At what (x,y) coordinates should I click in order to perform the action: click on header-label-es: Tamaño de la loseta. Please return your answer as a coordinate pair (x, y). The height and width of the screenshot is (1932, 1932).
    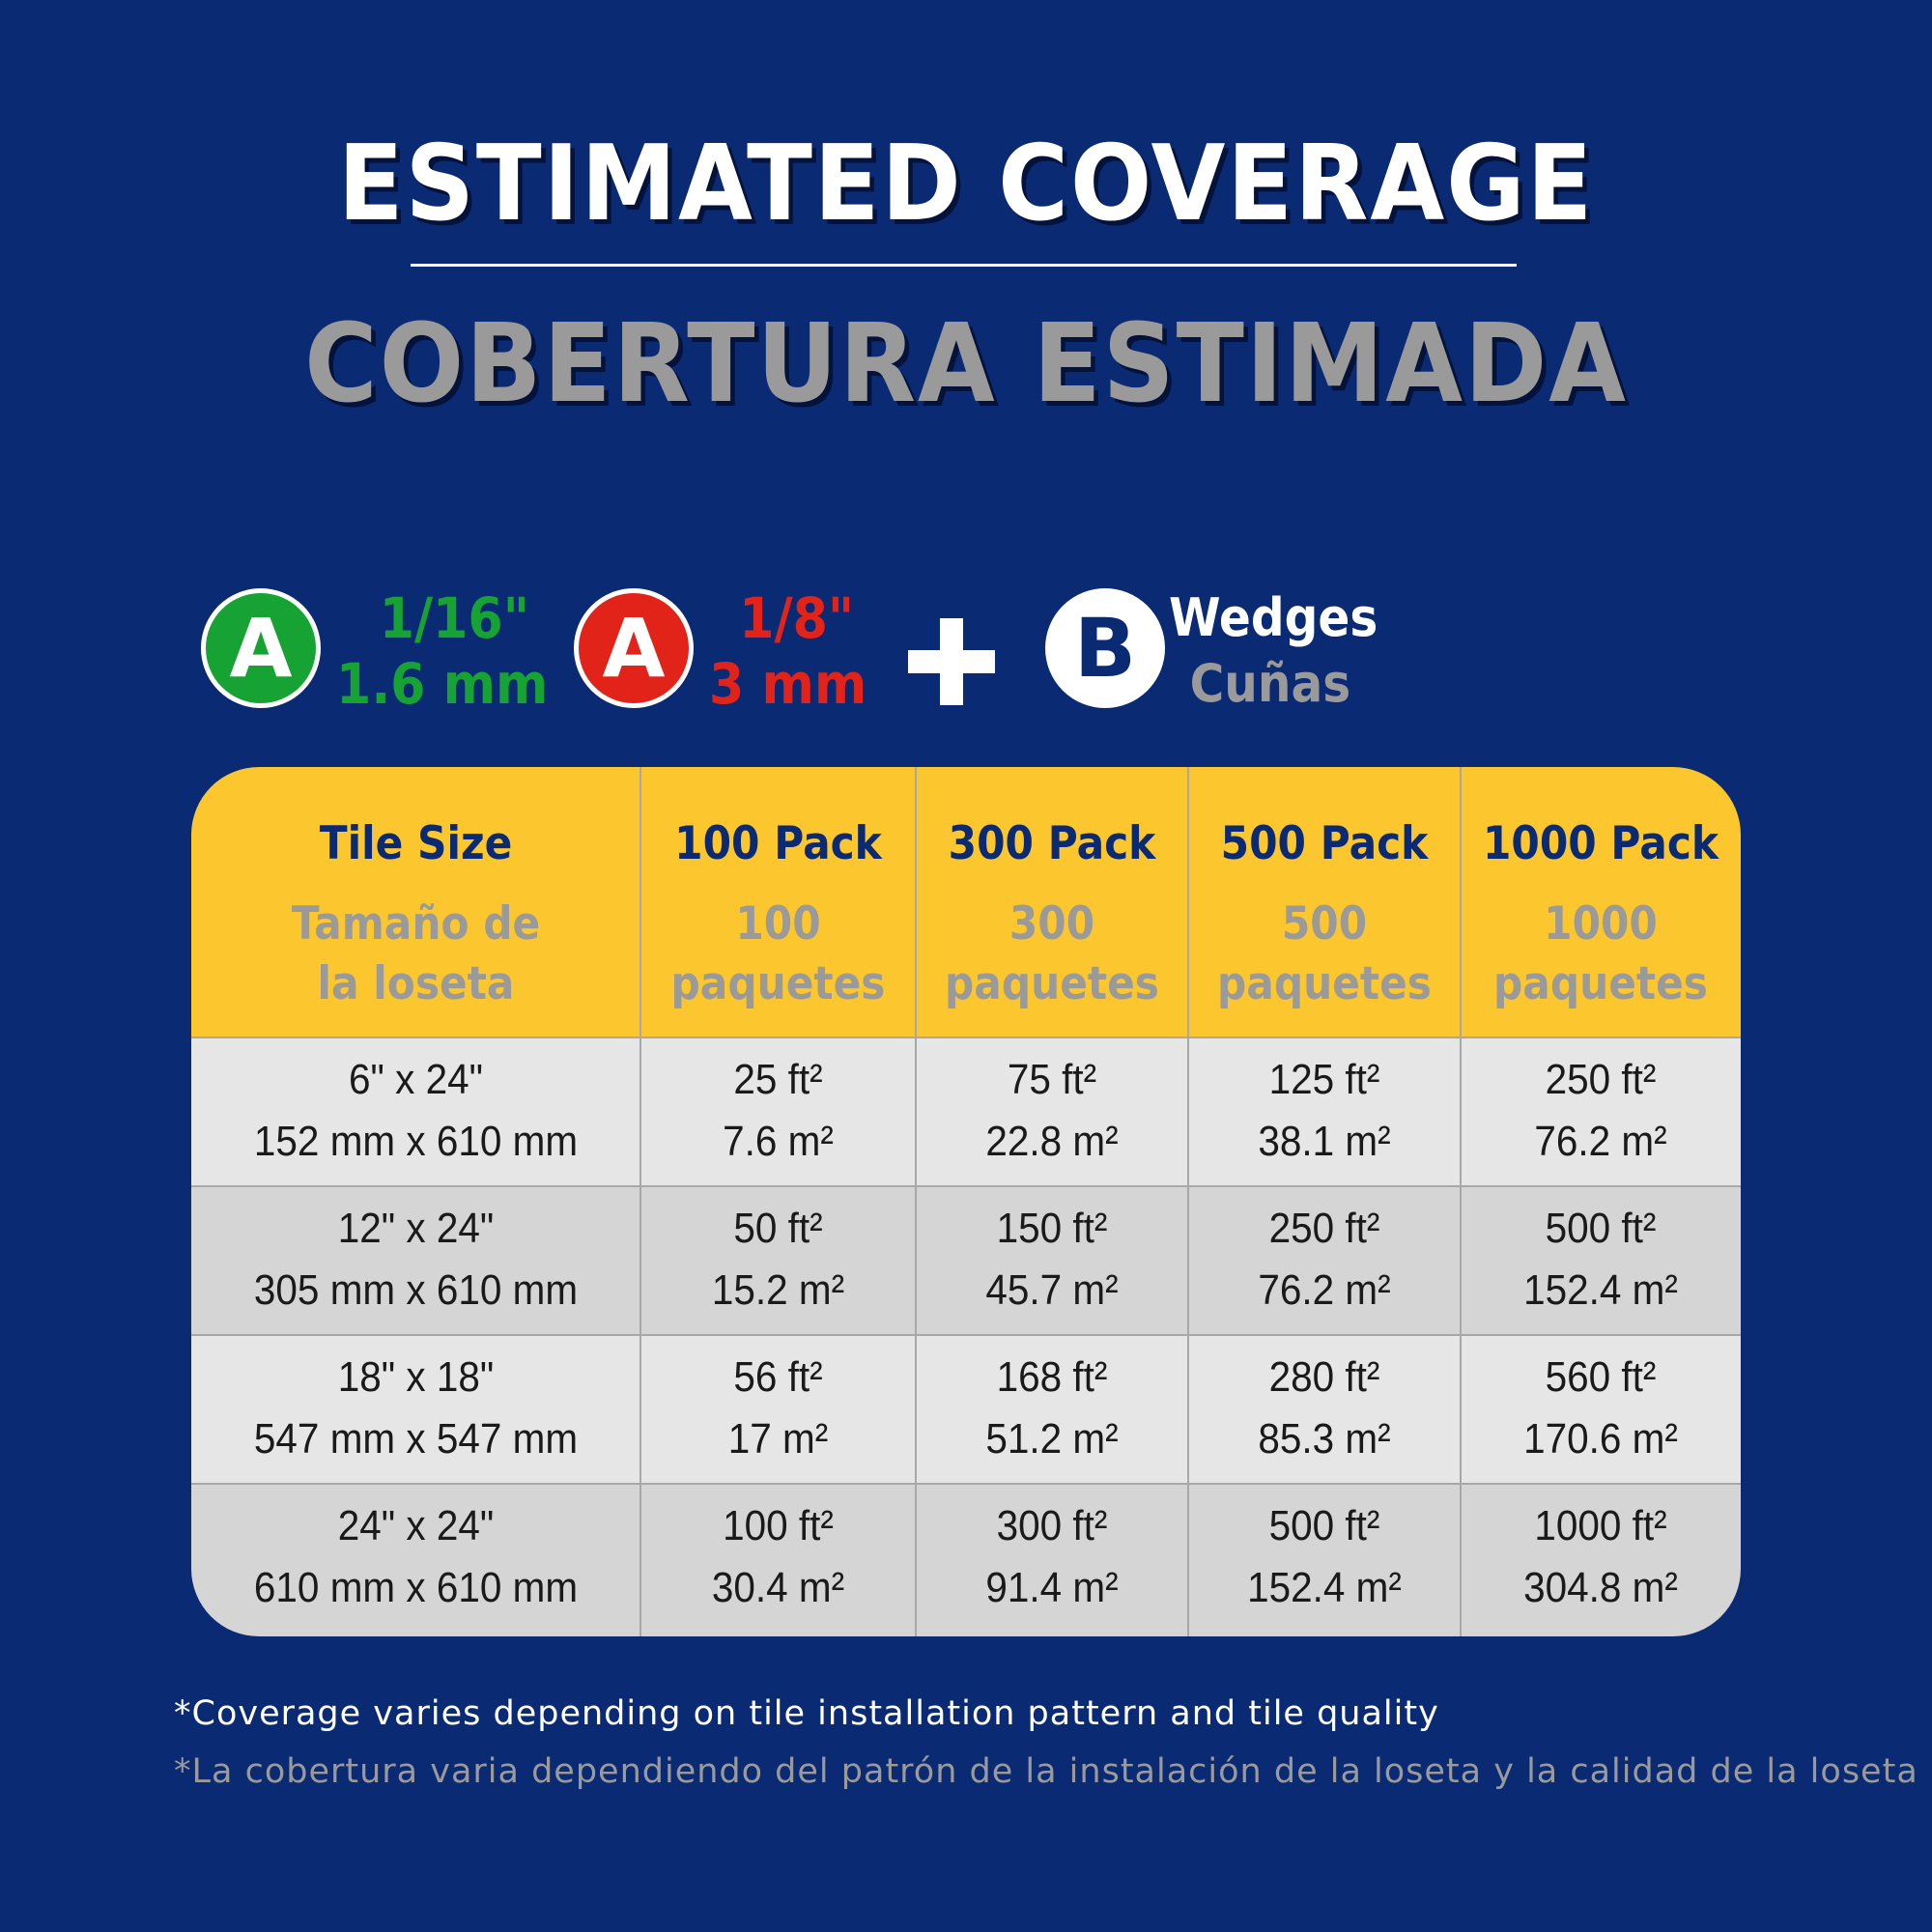
    Looking at the image, I should click on (416, 953).